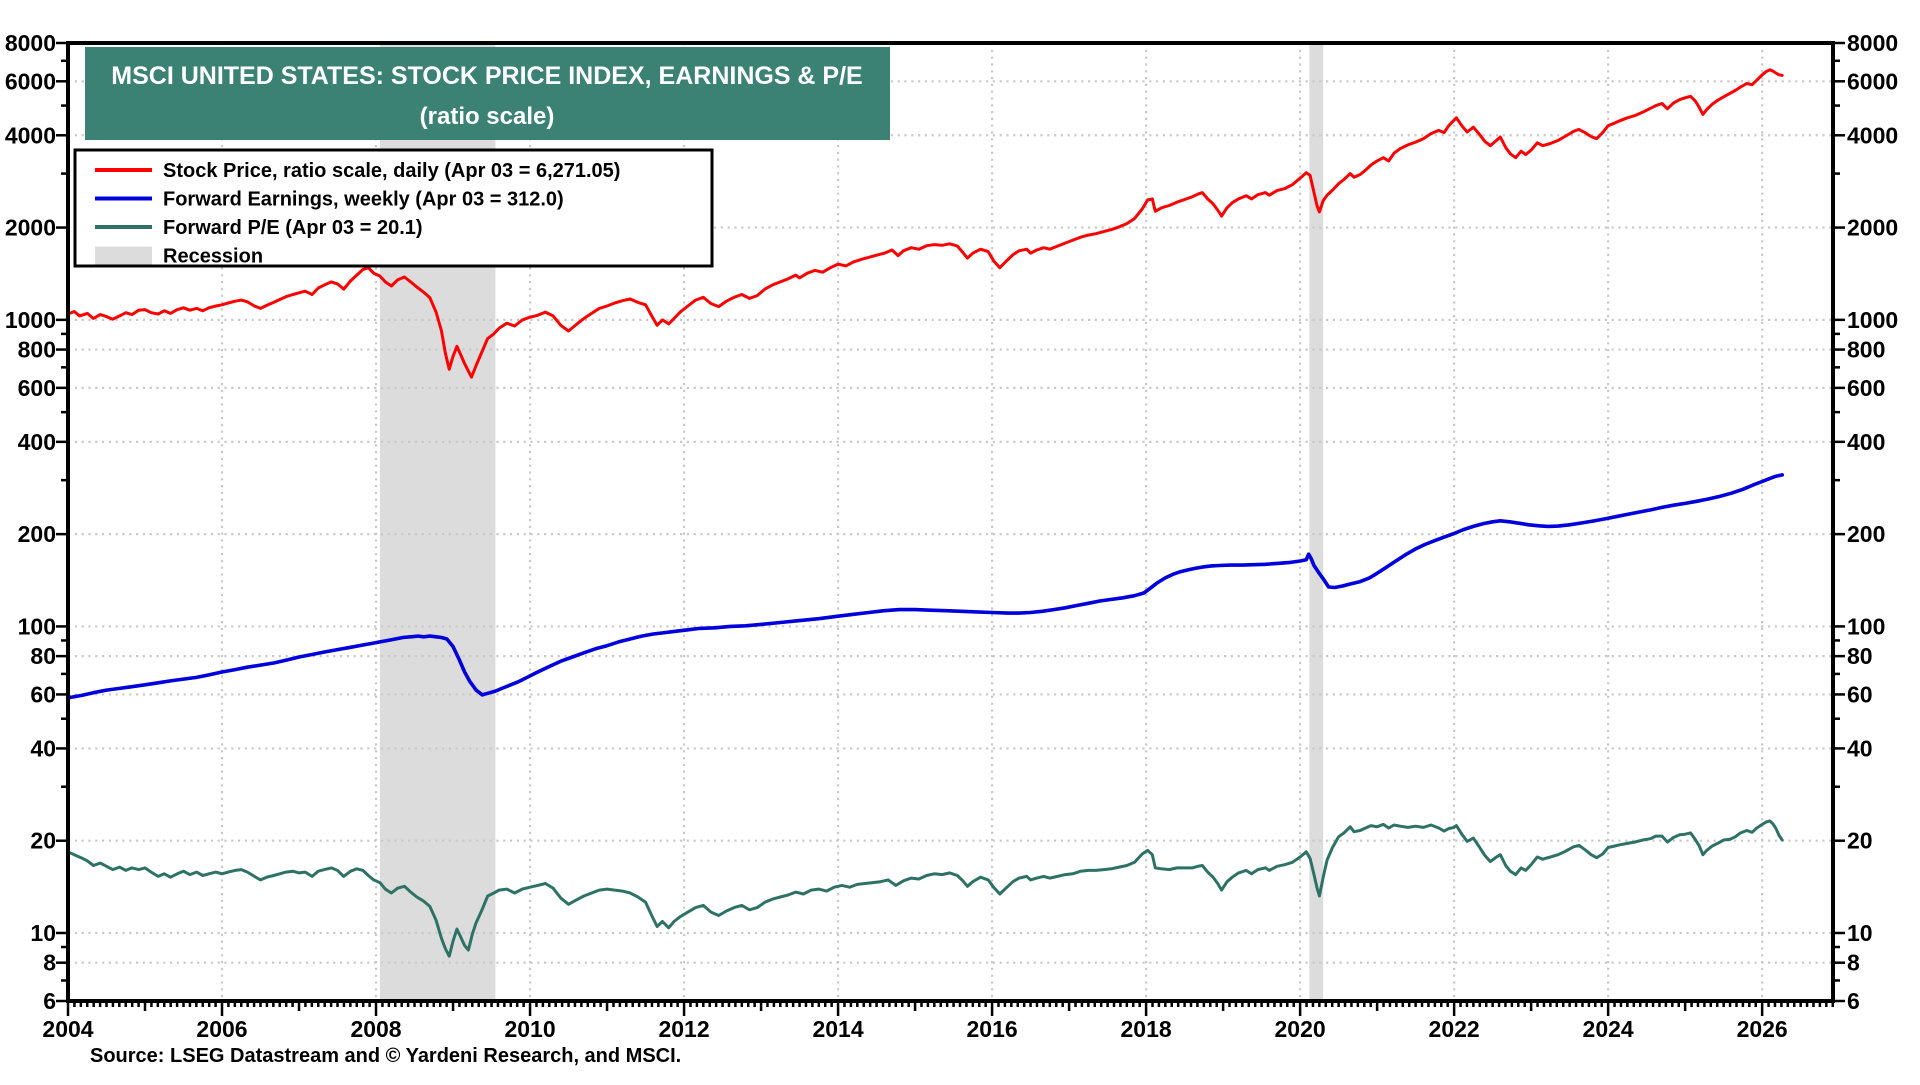 The height and width of the screenshot is (1085, 1920). I want to click on y-axis-label-left: 6000, so click(30, 81).